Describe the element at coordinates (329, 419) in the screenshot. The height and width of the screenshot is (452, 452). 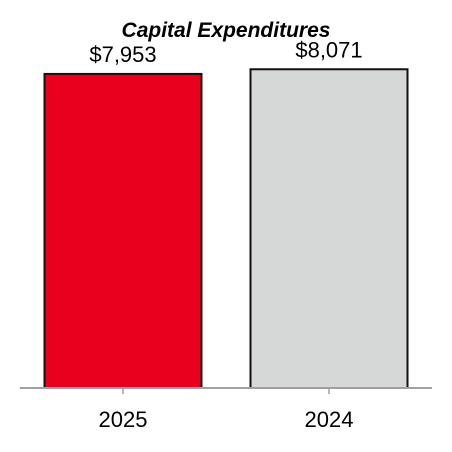
I see `x-tick-label-2024: 2024` at that location.